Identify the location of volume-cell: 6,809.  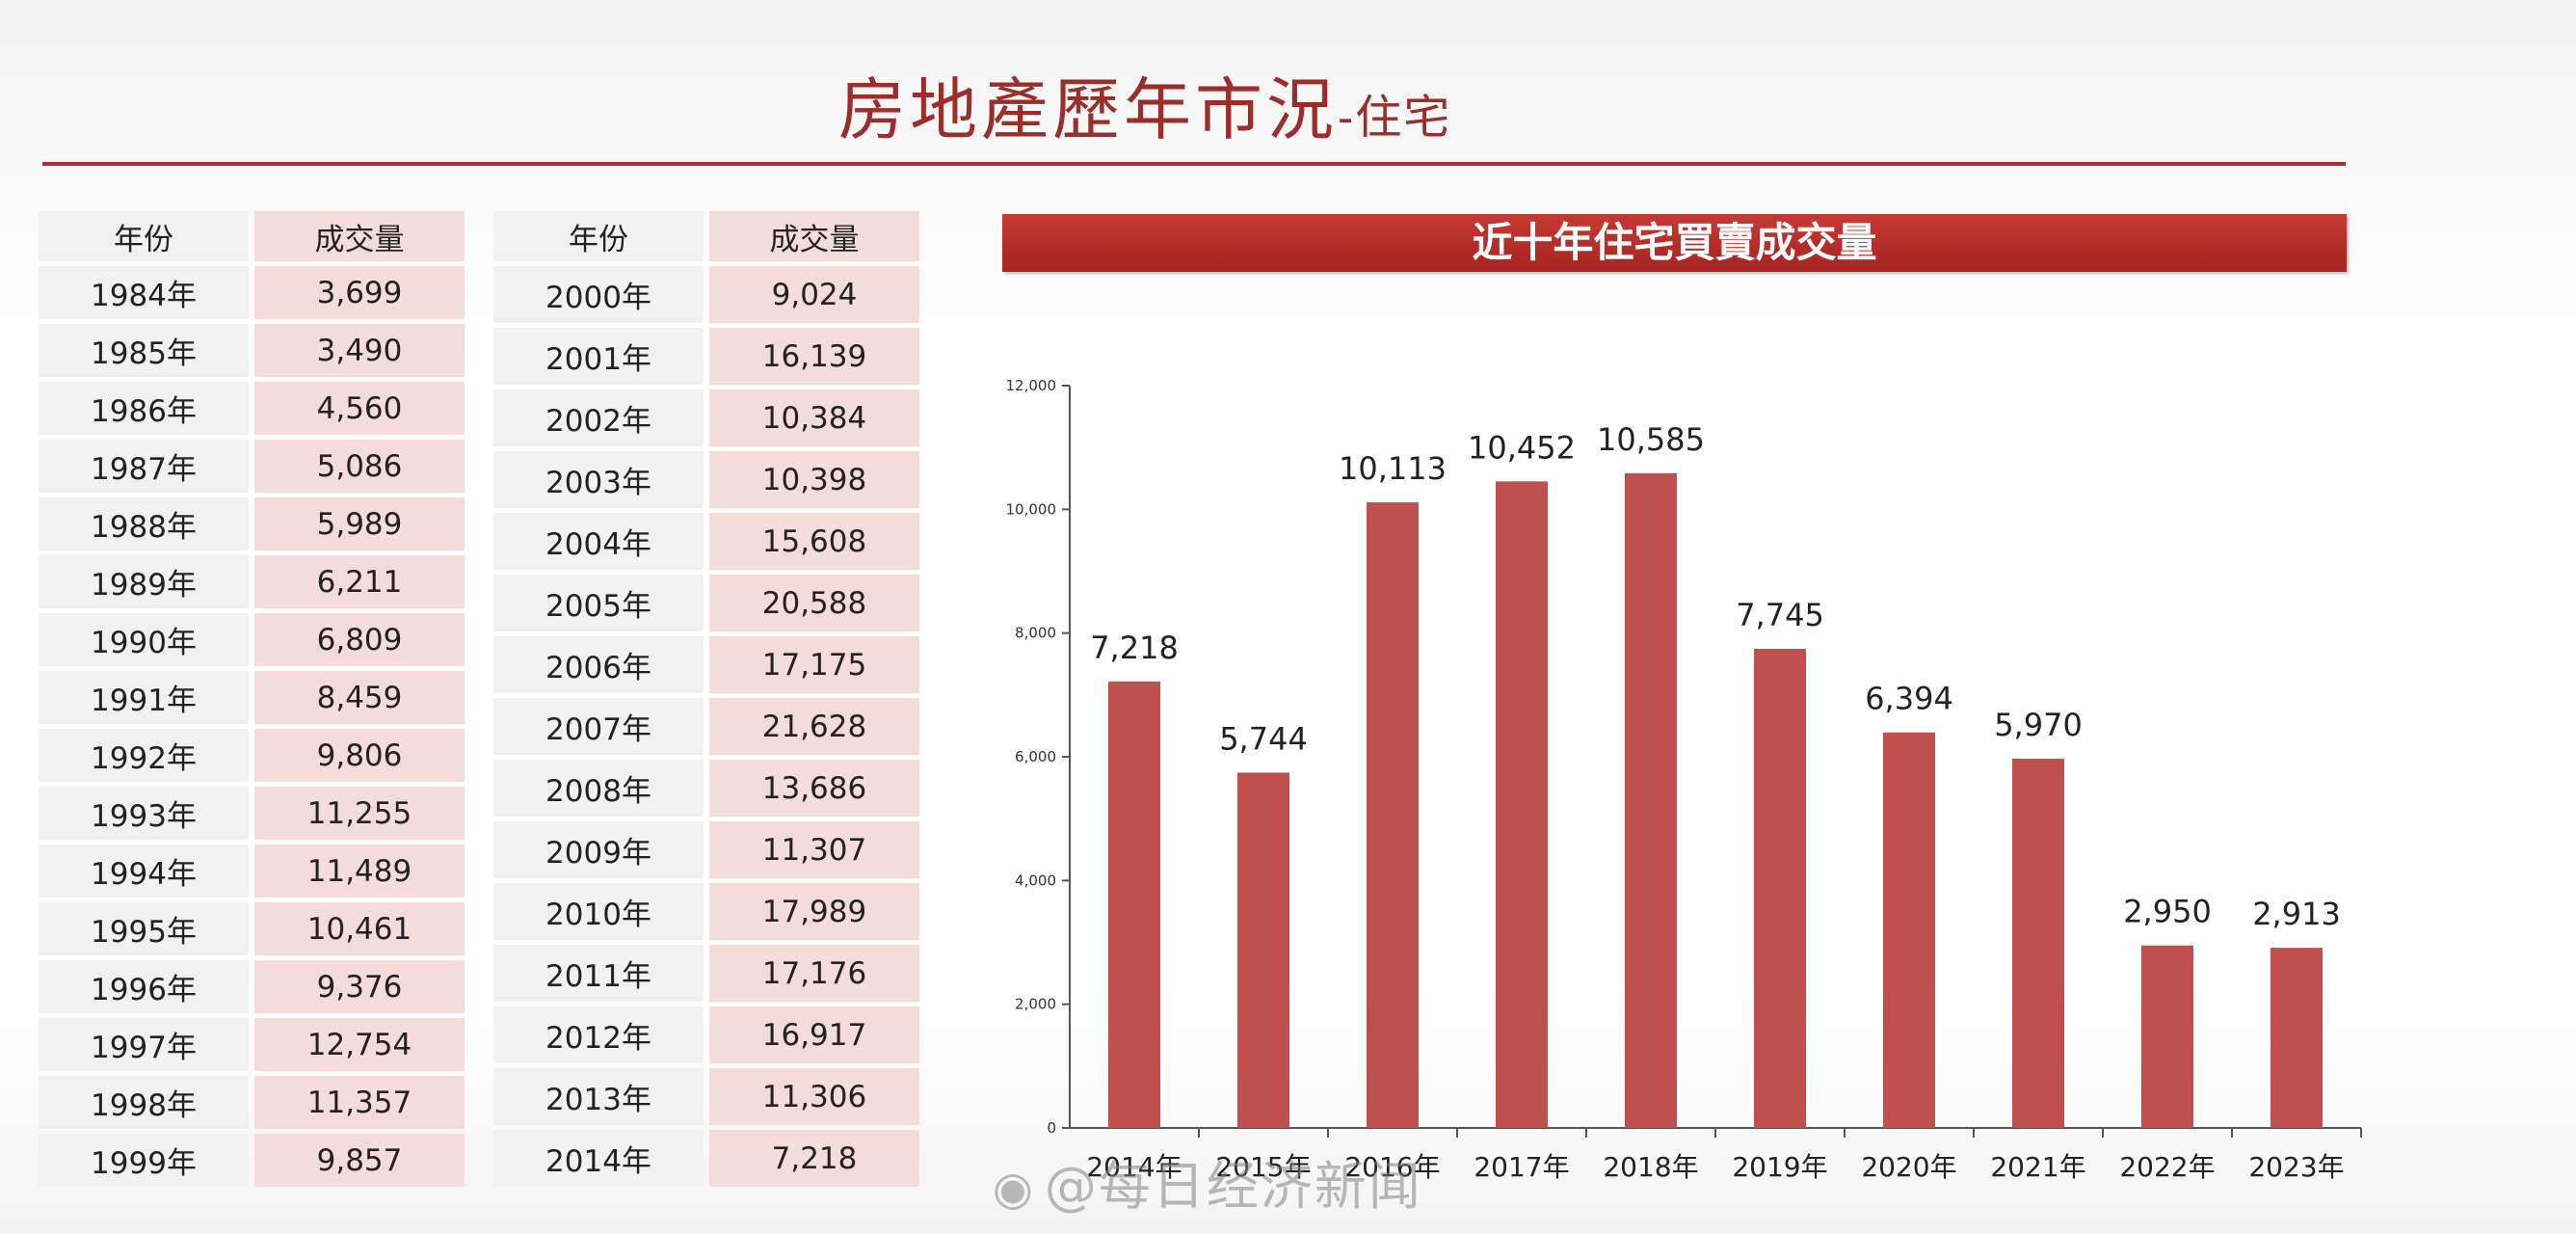
(359, 639).